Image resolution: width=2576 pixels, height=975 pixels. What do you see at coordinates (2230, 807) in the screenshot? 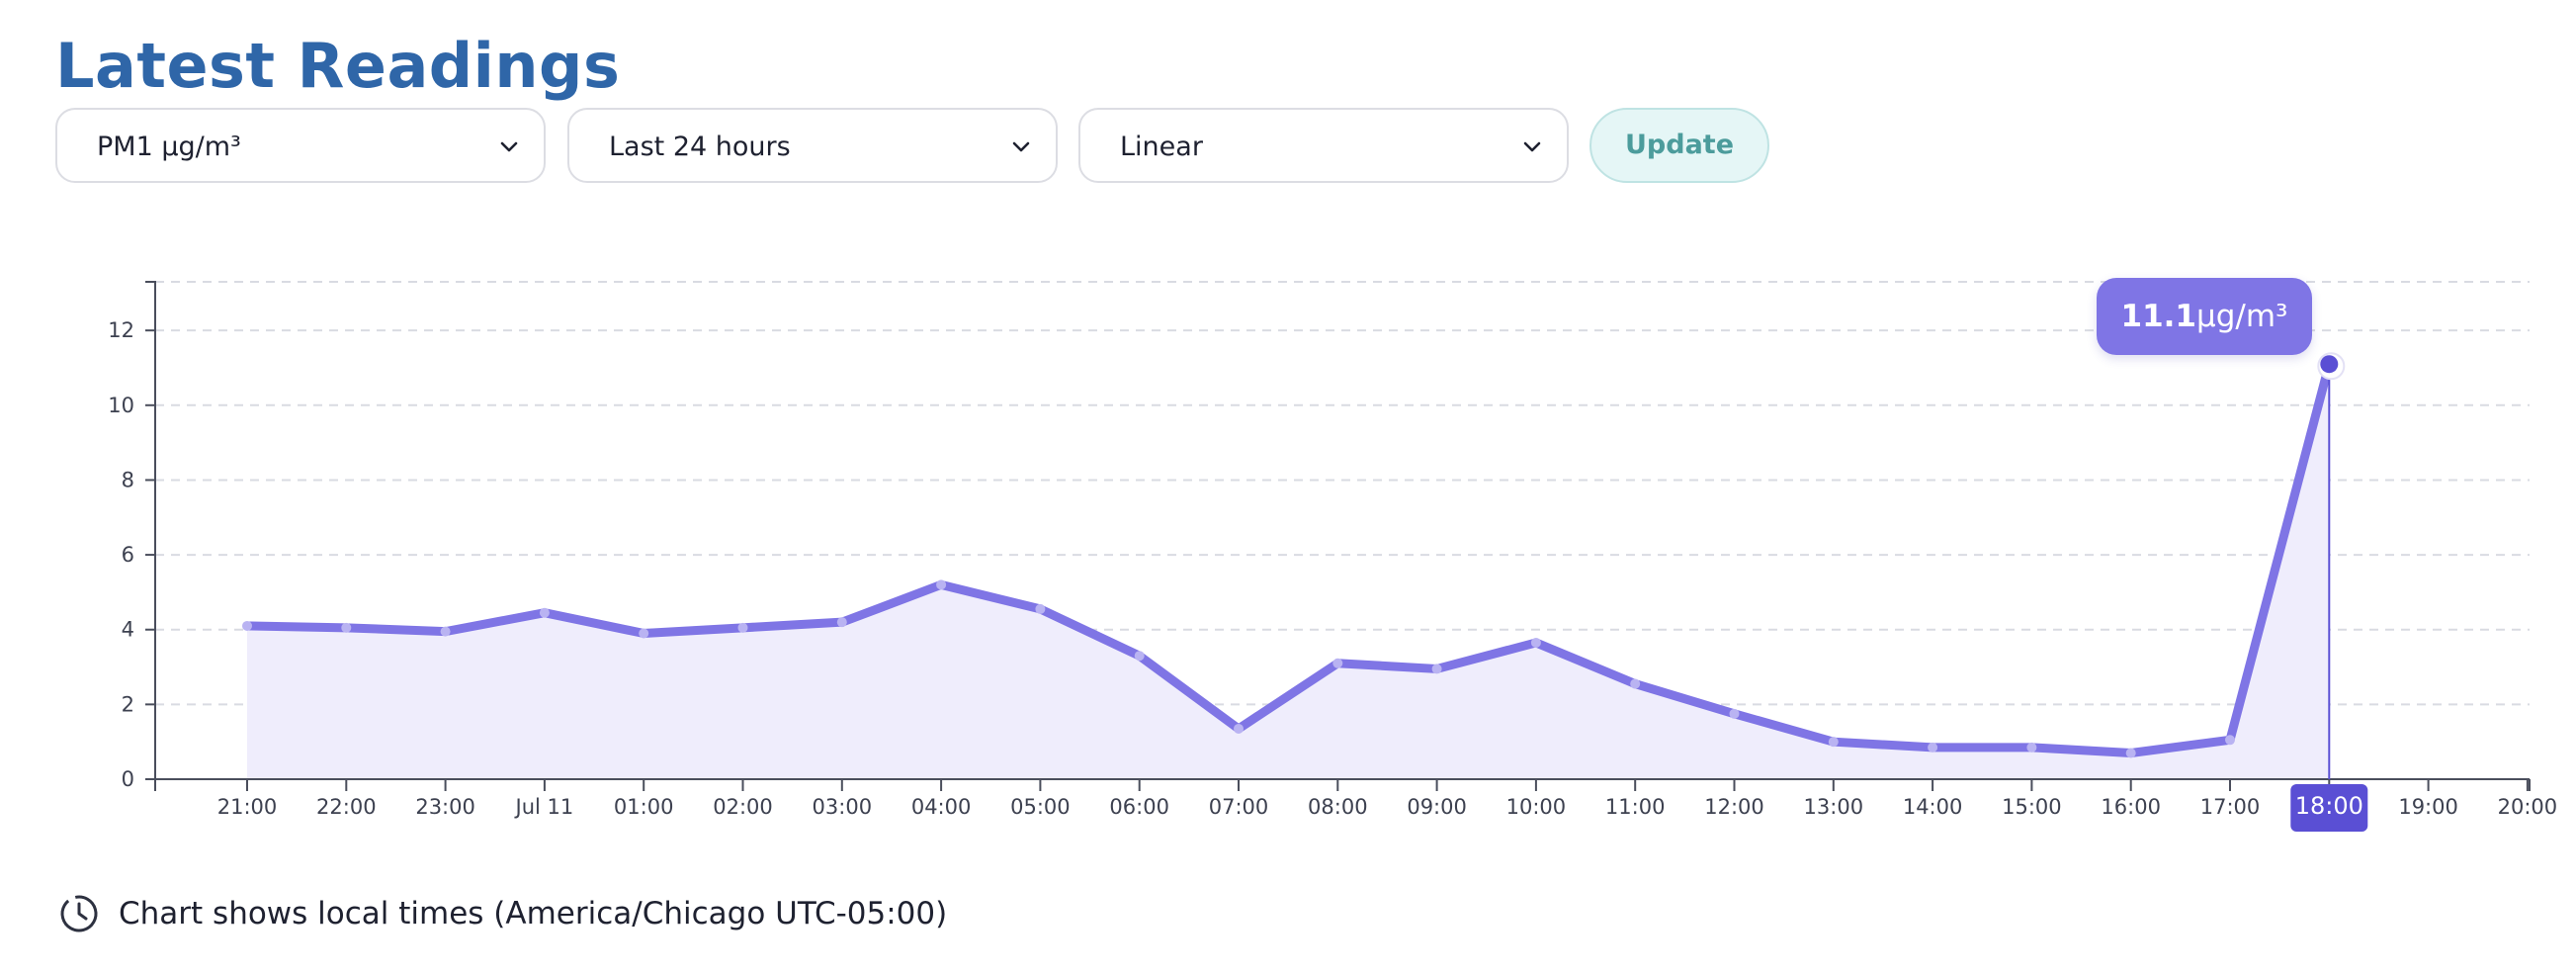
I see `x-tick-label: 17:00` at bounding box center [2230, 807].